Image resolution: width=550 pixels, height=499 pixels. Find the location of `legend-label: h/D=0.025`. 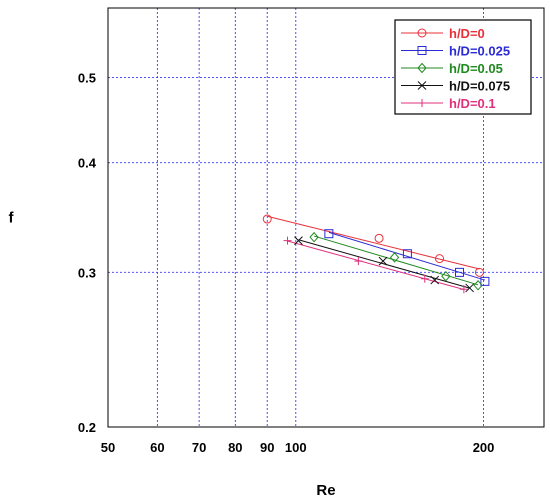

legend-label: h/D=0.025 is located at coordinates (479, 51).